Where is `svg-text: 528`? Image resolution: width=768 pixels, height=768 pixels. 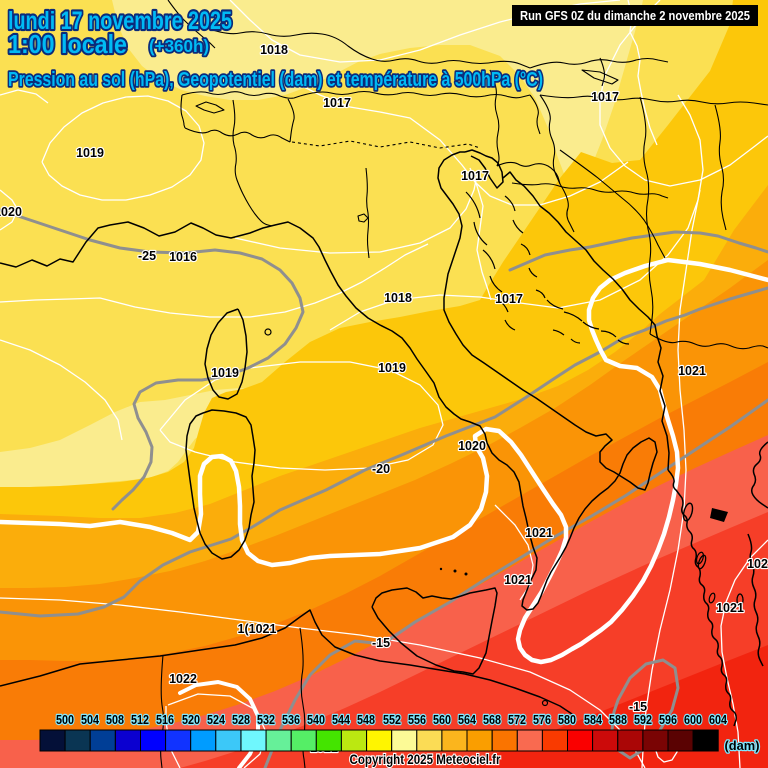
svg-text: 528 is located at coordinates (241, 720).